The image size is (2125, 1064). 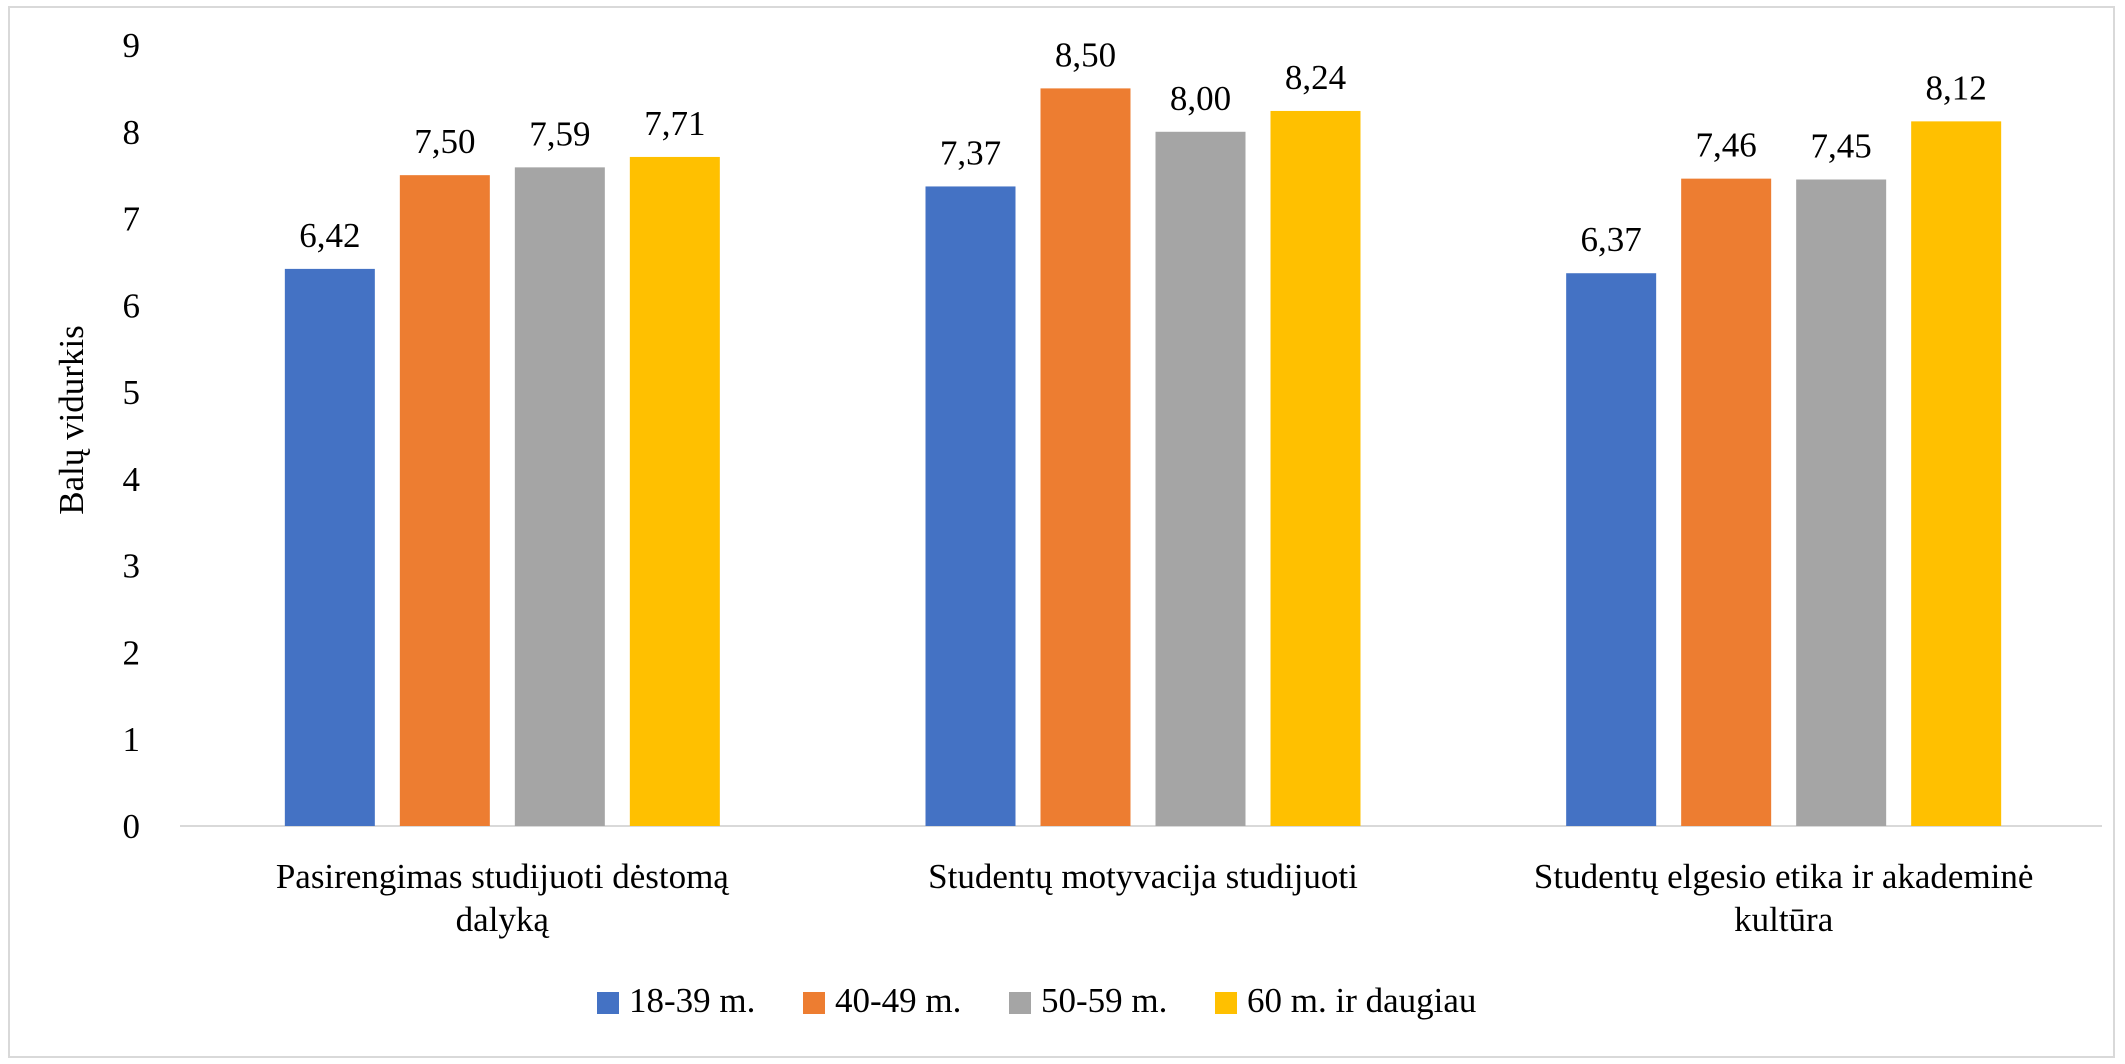 What do you see at coordinates (132, 305) in the screenshot?
I see `y-tick-label: 6` at bounding box center [132, 305].